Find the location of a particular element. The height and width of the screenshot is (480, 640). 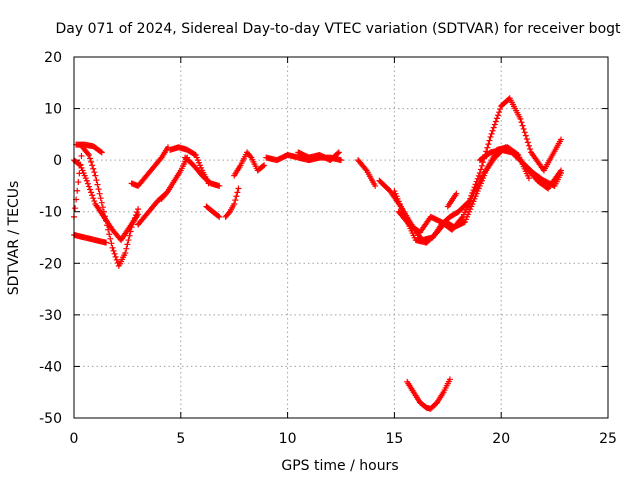

series-sat-t is located at coordinates (452, 200).